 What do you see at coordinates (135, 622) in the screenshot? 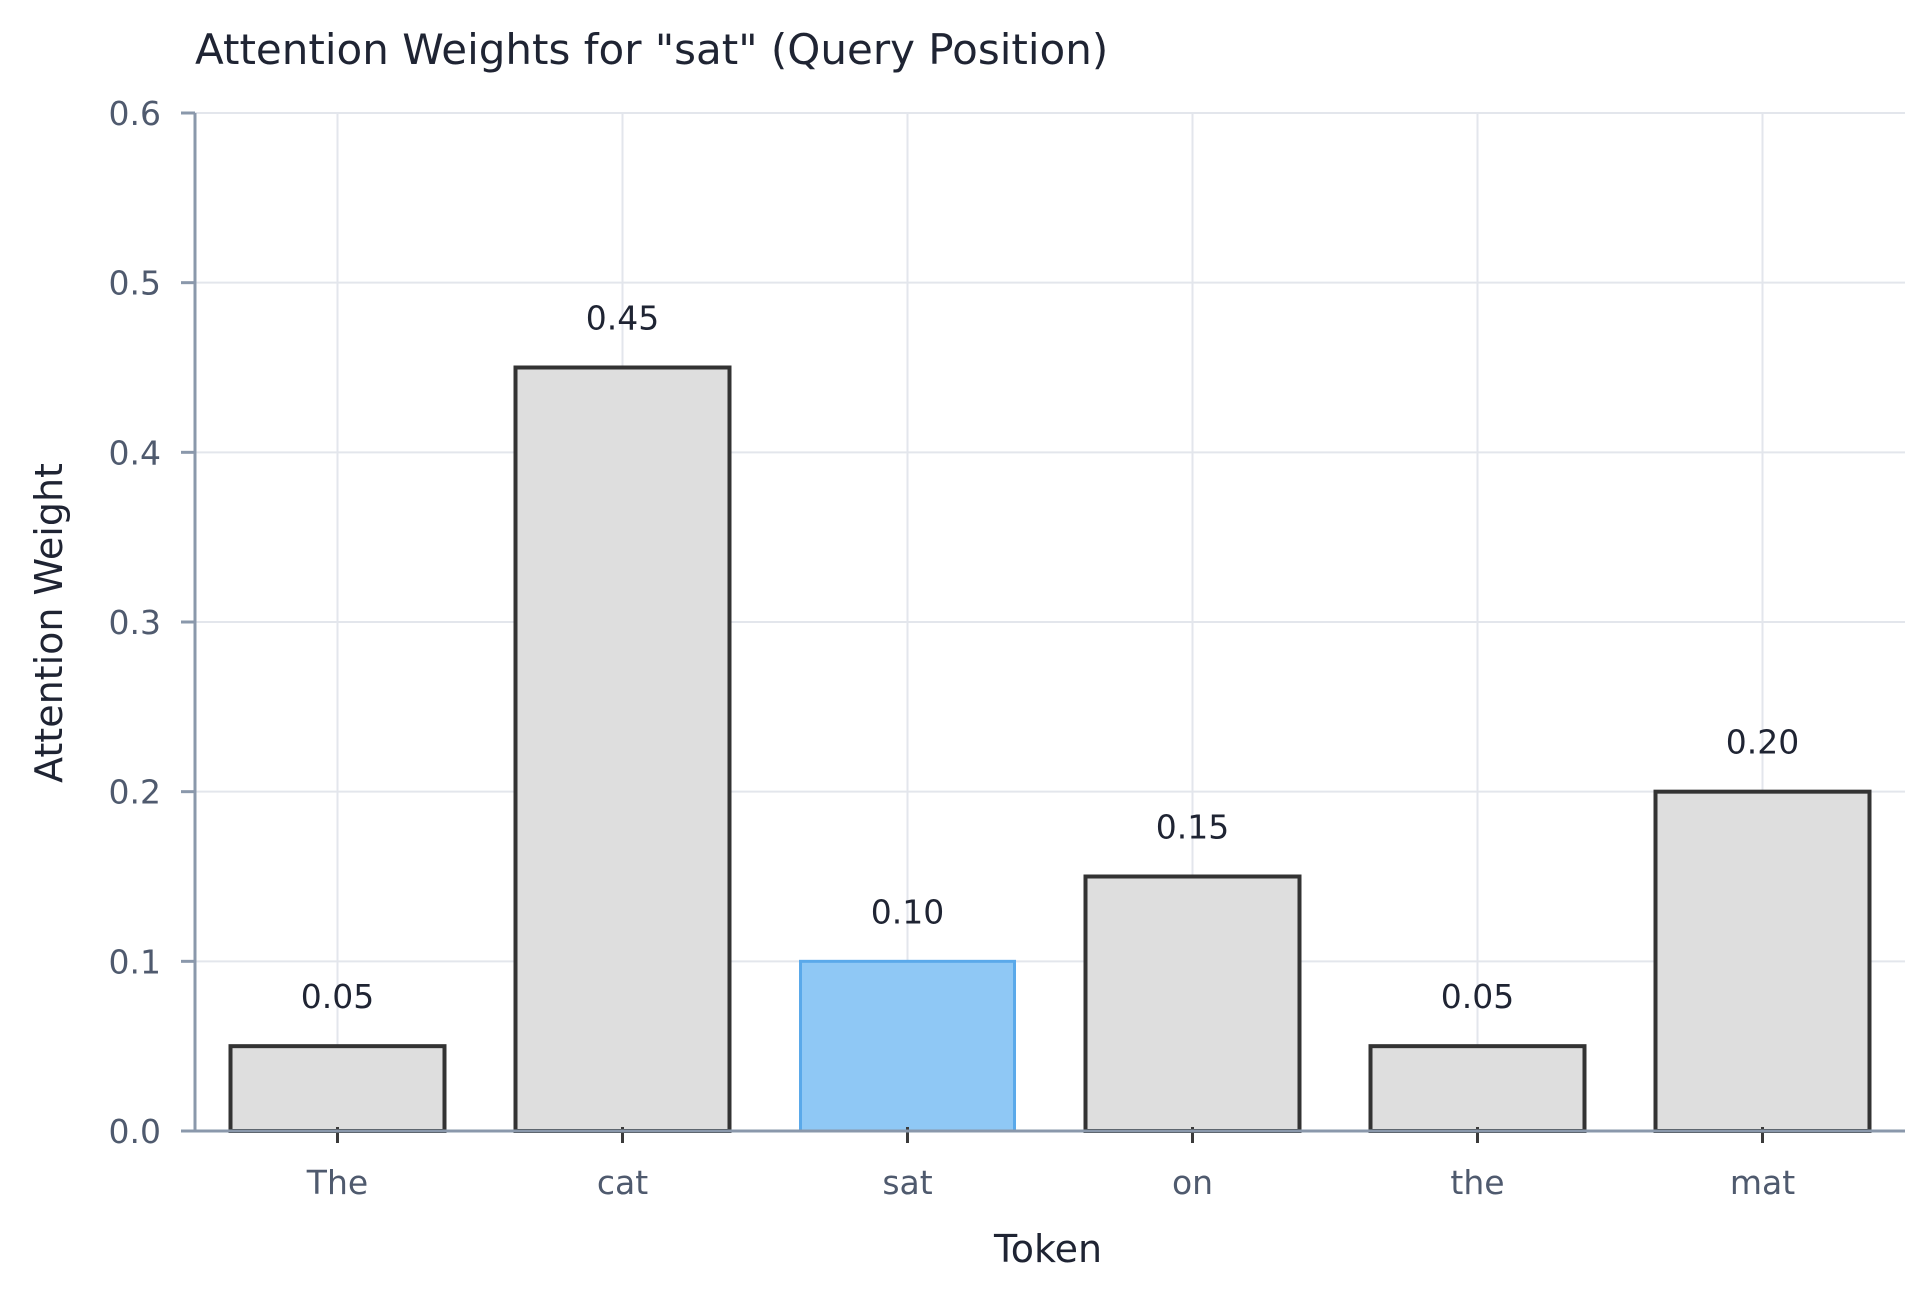
I see `y-tick-label: 0.3` at bounding box center [135, 622].